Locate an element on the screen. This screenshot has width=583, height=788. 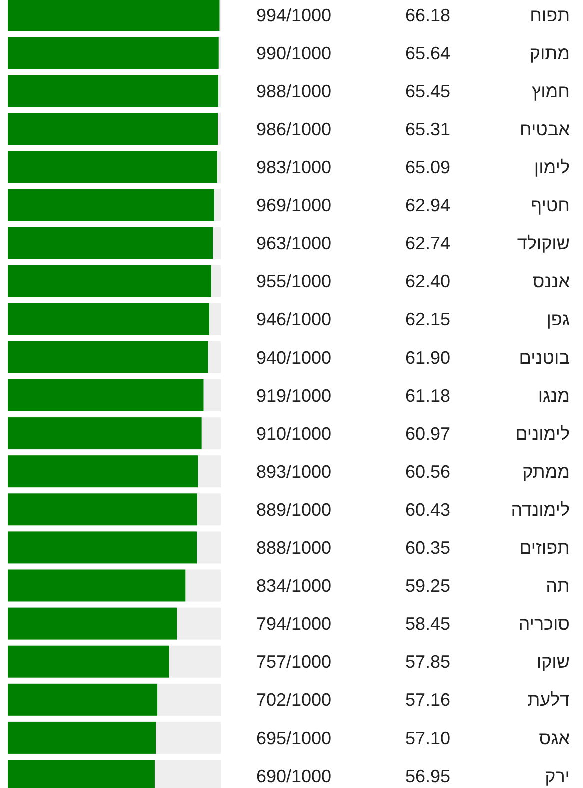
text: 65.31 is located at coordinates (428, 129).